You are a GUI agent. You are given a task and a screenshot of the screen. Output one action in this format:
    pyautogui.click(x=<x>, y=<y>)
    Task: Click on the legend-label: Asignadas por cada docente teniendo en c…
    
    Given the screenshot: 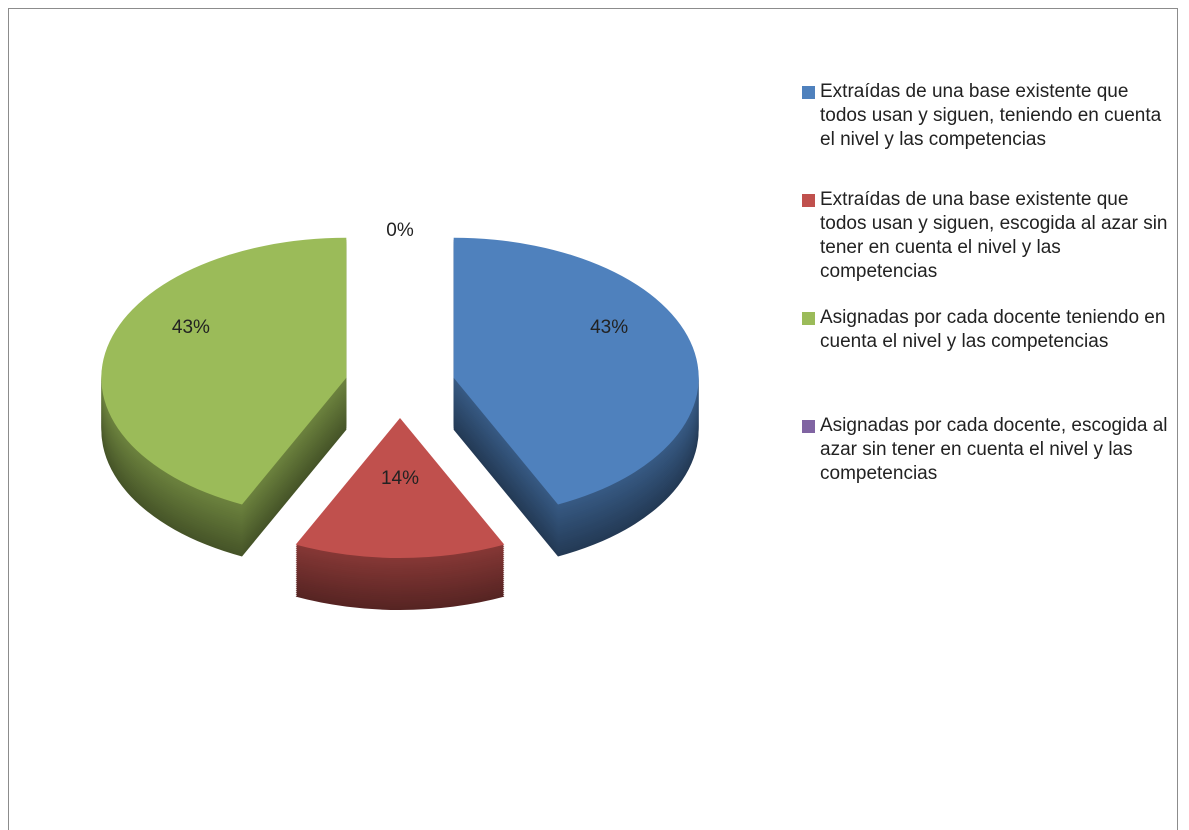 What is the action you would take?
    pyautogui.click(x=993, y=329)
    